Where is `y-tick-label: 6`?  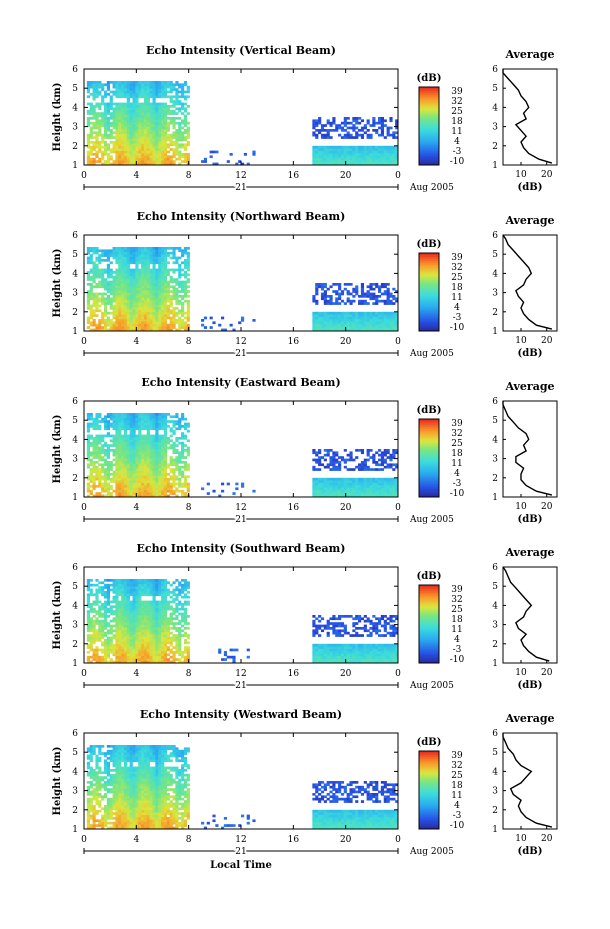 y-tick-label: 6 is located at coordinates (75, 236).